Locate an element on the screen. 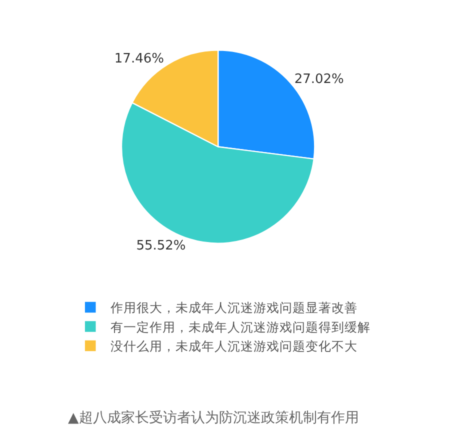 The image size is (469, 440). text: ▲超八成家长受访者认为防沉迷政策机制有作用 is located at coordinates (213, 418).